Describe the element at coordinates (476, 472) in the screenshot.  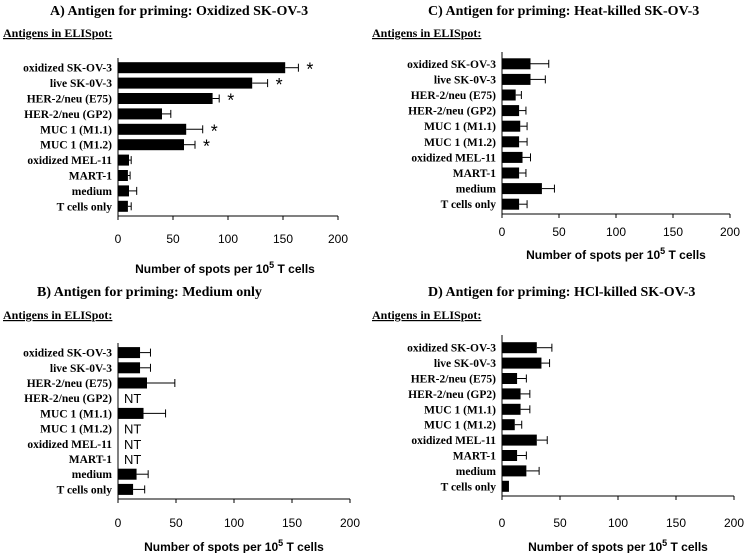
I see `panel-d-category-label: medium` at that location.